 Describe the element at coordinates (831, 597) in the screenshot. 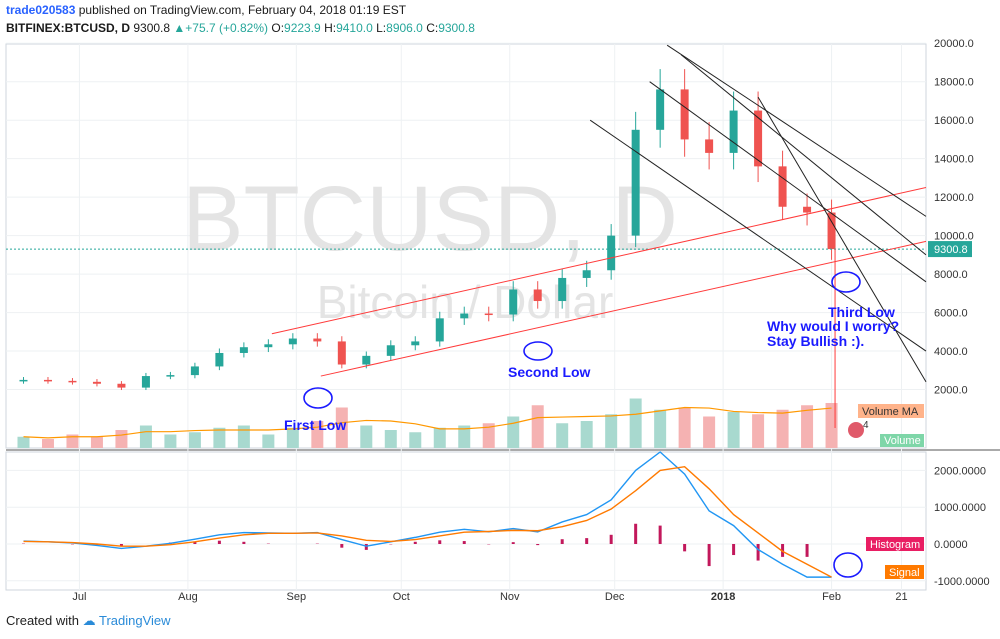

I see `x-tick-label: Feb` at that location.